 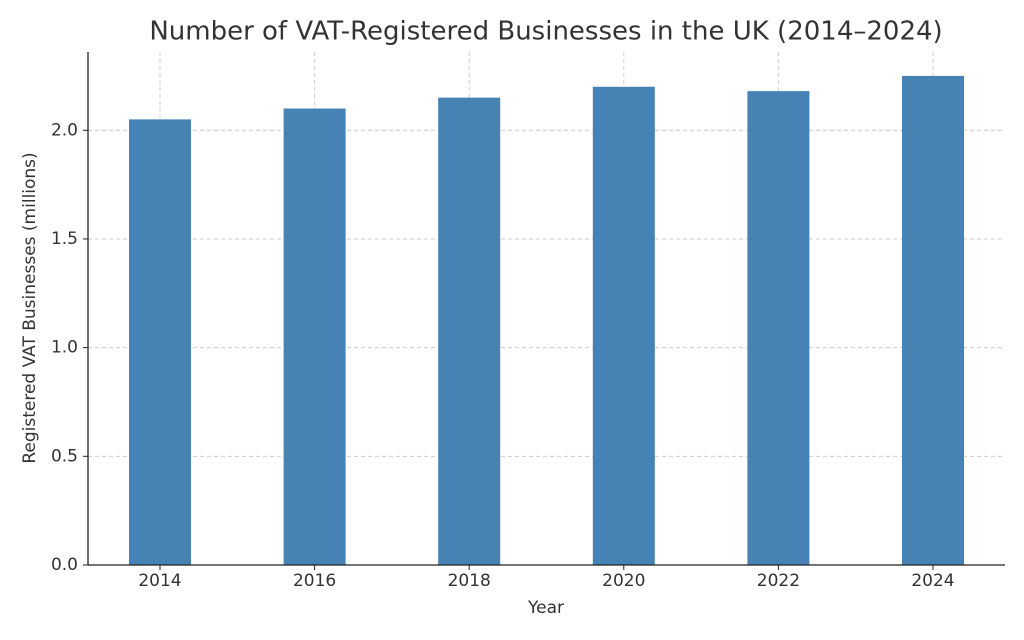 I want to click on y-tick-label: 0.0, so click(x=64, y=565).